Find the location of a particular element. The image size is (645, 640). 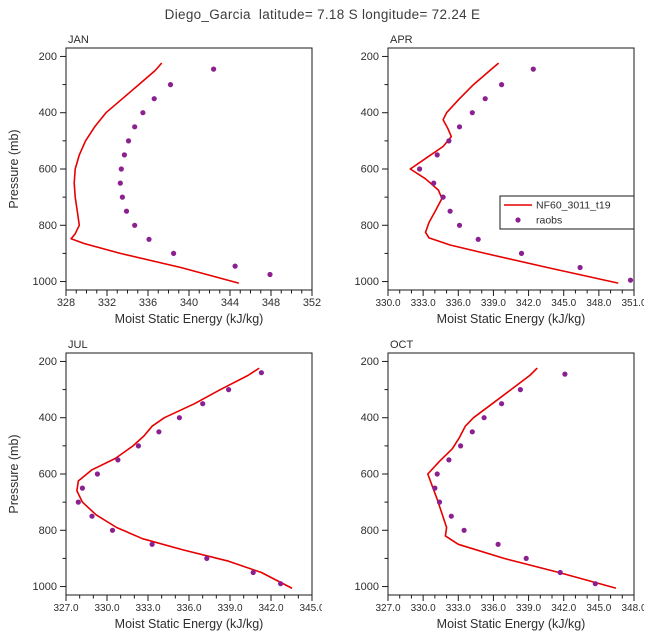

month-label: OCT is located at coordinates (402, 345).